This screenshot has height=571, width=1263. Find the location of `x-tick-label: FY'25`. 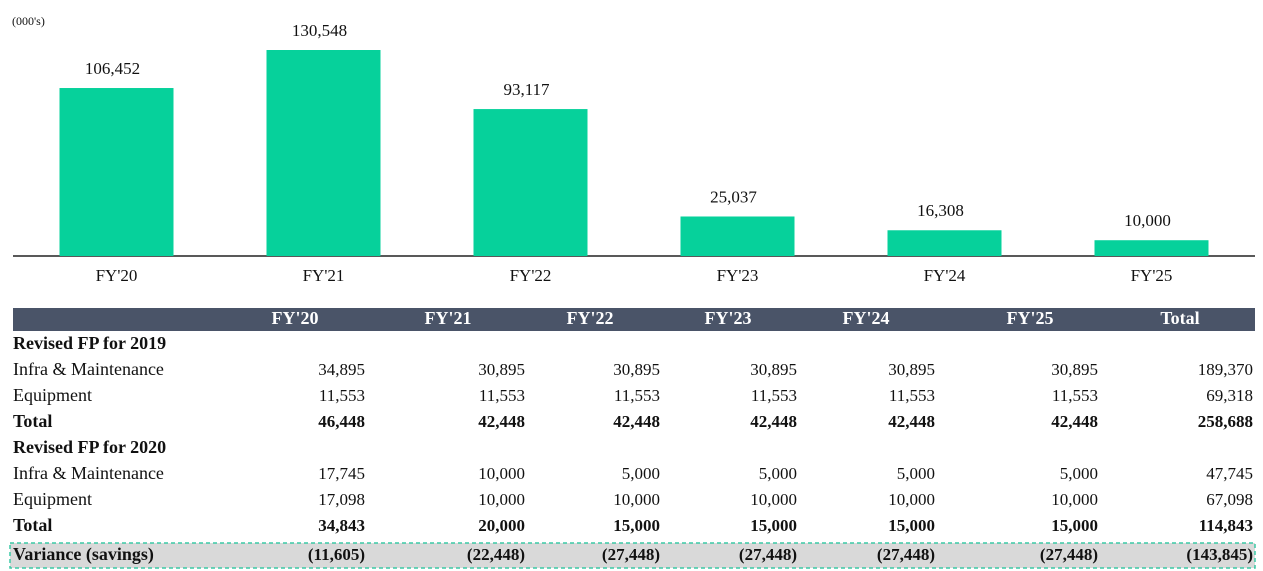

x-tick-label: FY'25 is located at coordinates (1152, 275).